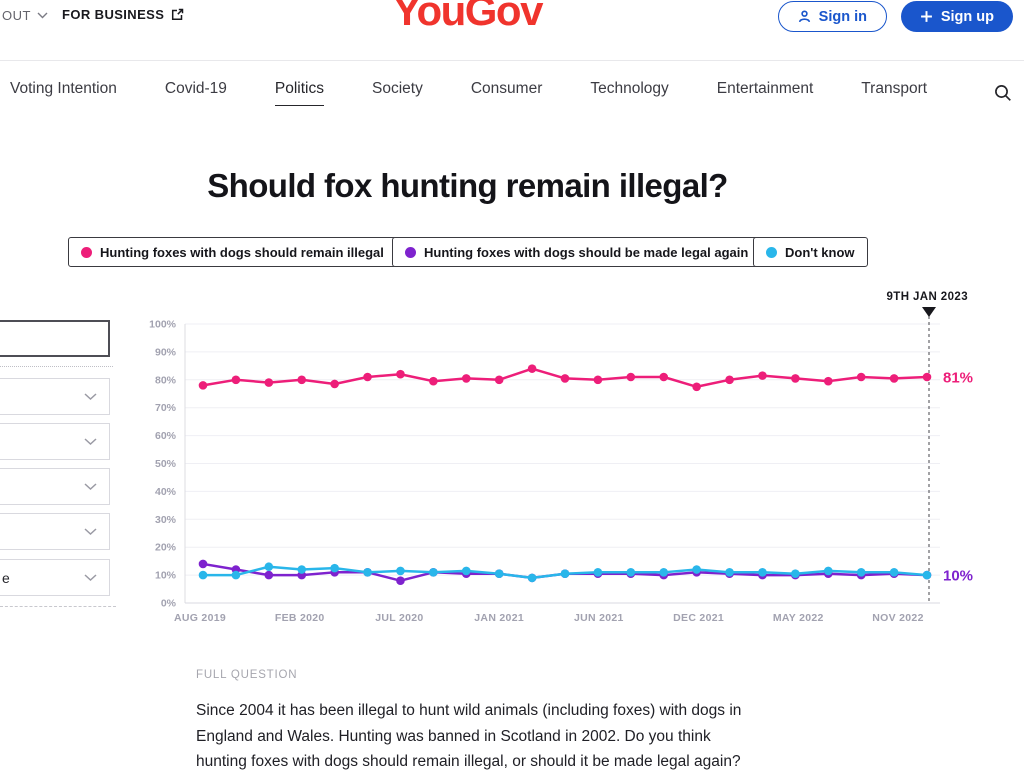 The height and width of the screenshot is (782, 1024). I want to click on sign-up-button: Sign up, so click(956, 16).